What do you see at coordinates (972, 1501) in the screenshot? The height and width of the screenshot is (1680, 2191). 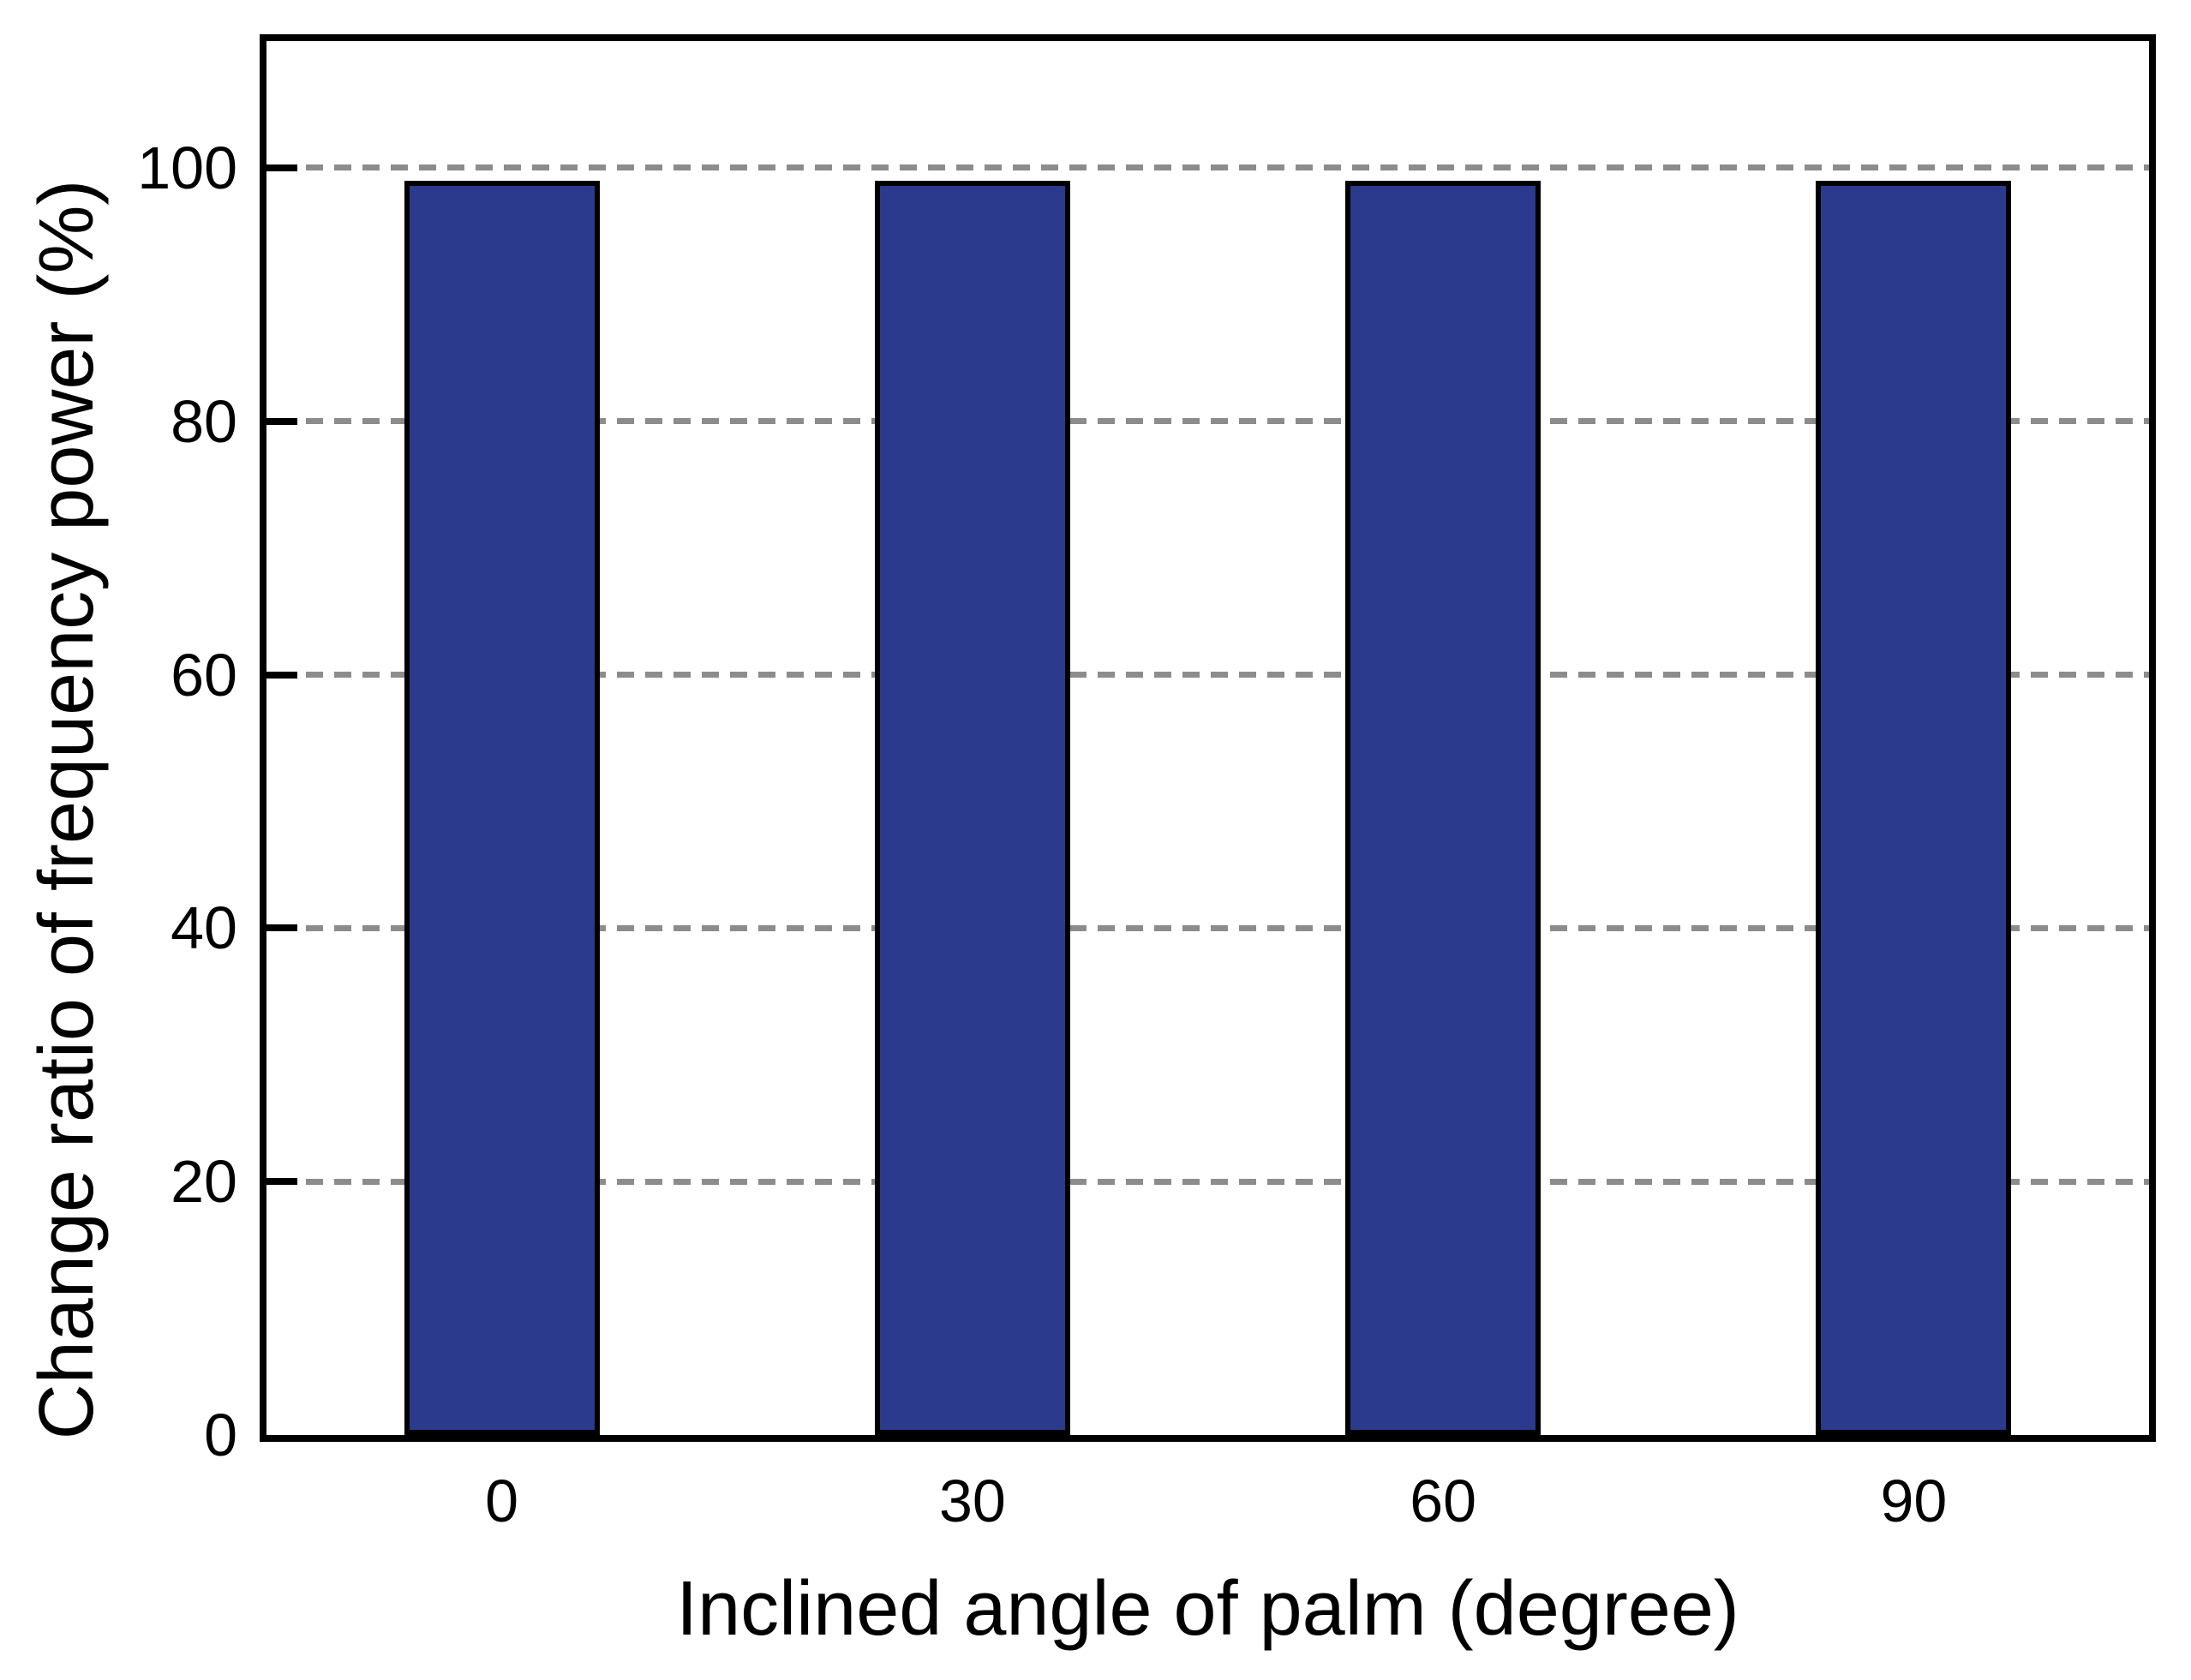 I see `x-tick-label-30: 30` at bounding box center [972, 1501].